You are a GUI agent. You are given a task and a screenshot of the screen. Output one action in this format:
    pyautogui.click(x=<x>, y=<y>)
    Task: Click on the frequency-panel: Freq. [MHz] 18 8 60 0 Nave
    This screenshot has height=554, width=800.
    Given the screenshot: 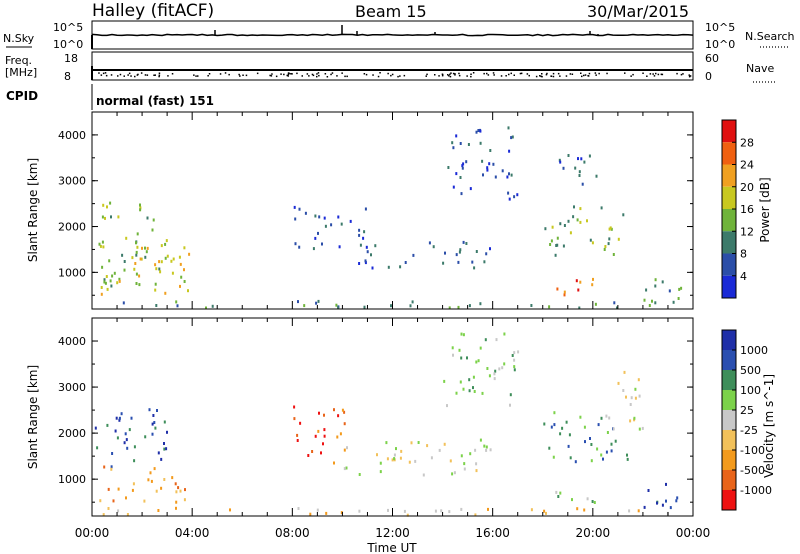 What is the action you would take?
    pyautogui.click(x=390, y=67)
    